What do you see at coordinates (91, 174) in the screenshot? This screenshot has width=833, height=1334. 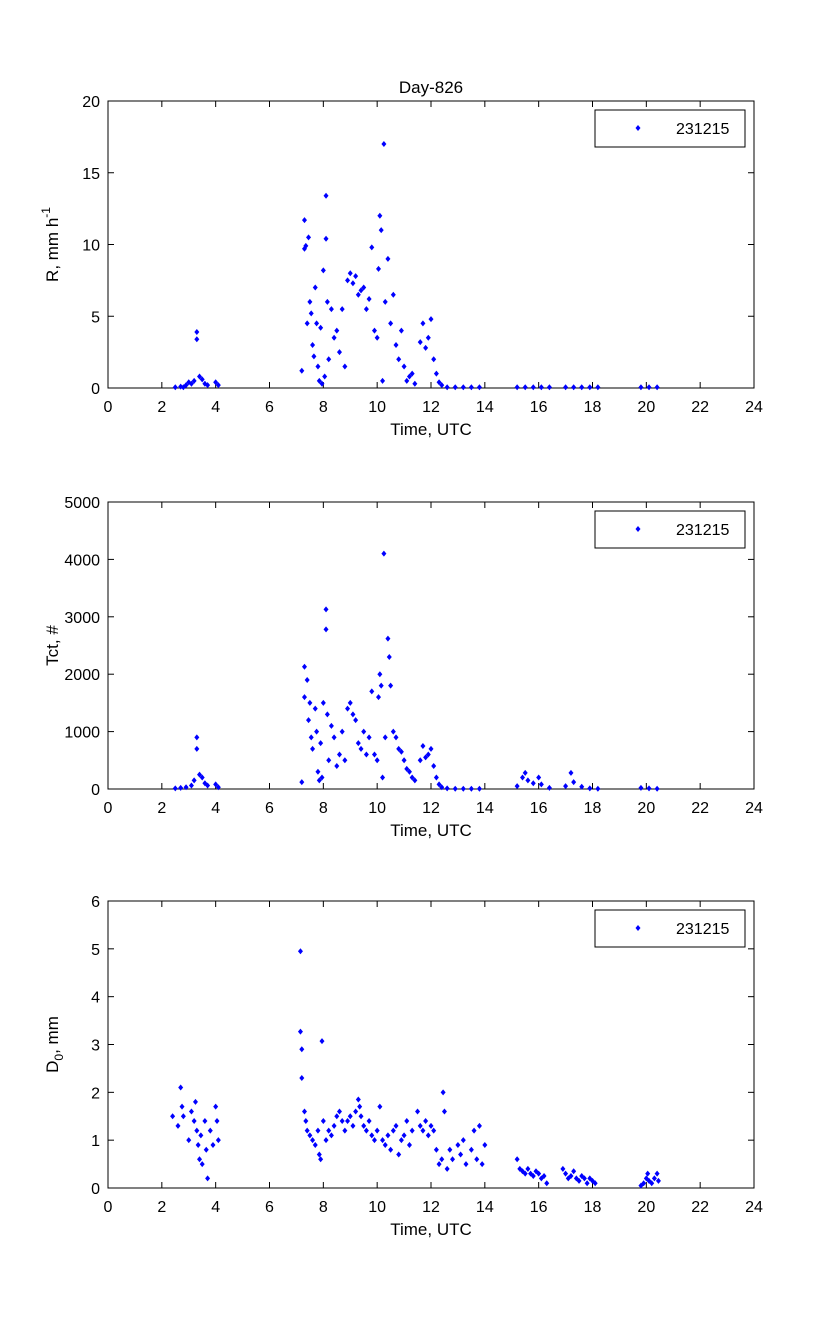 I see `y-tick-label: 15` at bounding box center [91, 174].